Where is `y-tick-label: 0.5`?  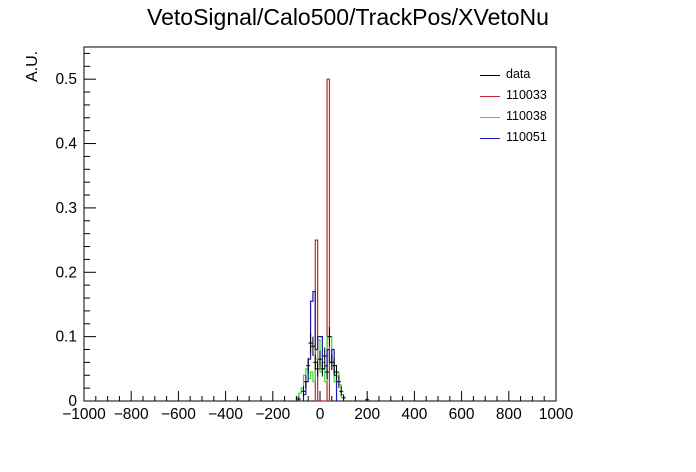
y-tick-label: 0.5 is located at coordinates (66, 79).